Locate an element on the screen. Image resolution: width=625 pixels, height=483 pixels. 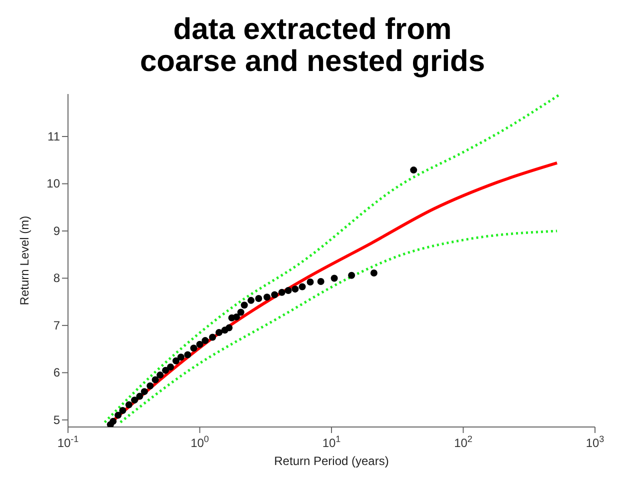
y-tick-label: 7 is located at coordinates (56, 325).